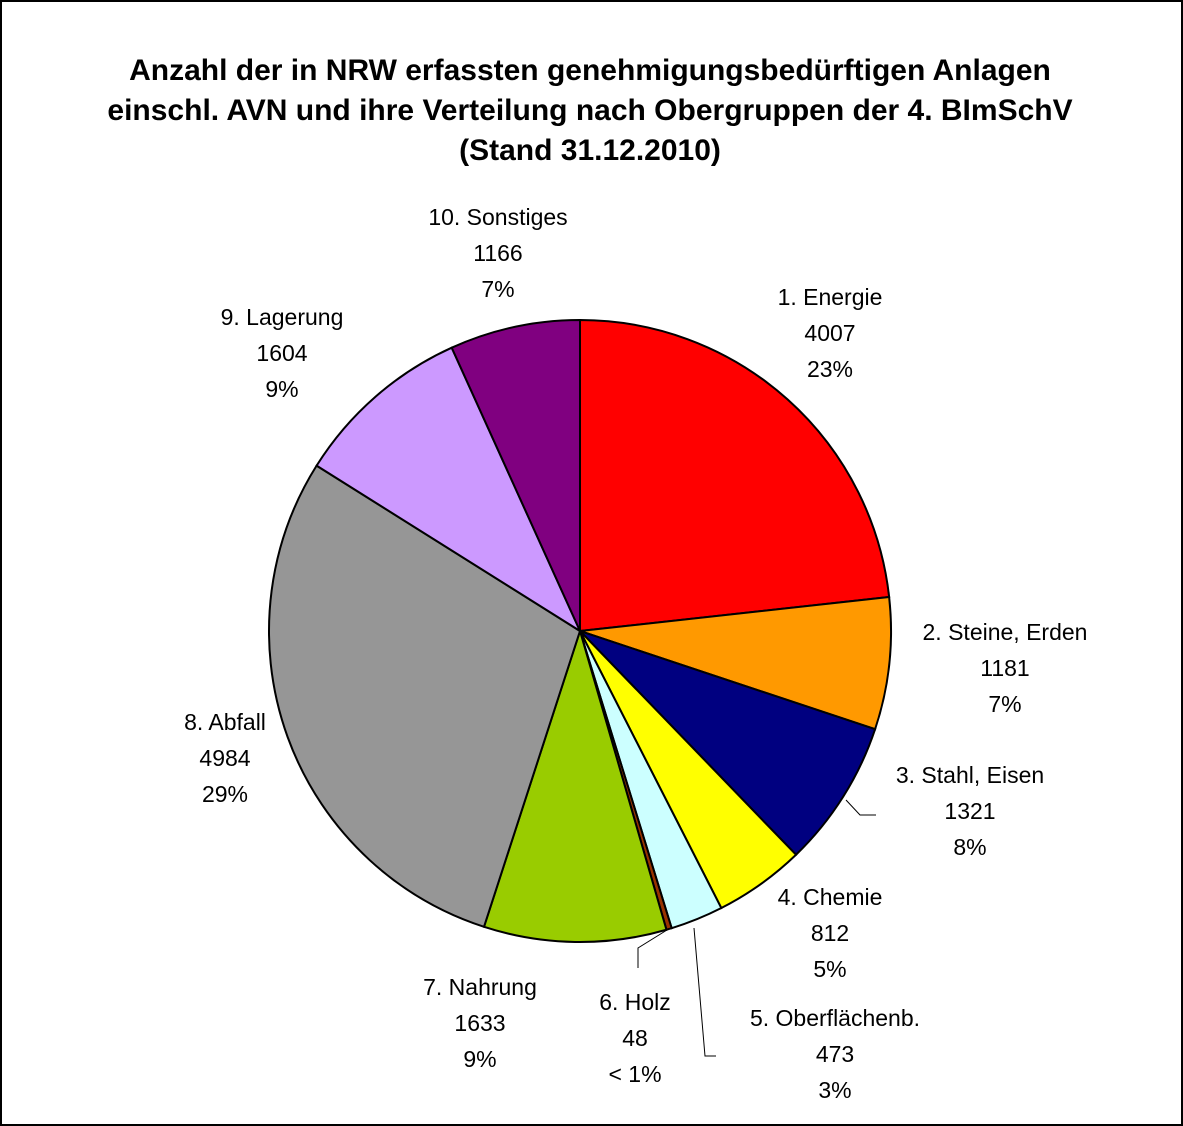 The height and width of the screenshot is (1126, 1183). Describe the element at coordinates (1005, 632) in the screenshot. I see `slice-label: 2. Steine, Erden` at that location.